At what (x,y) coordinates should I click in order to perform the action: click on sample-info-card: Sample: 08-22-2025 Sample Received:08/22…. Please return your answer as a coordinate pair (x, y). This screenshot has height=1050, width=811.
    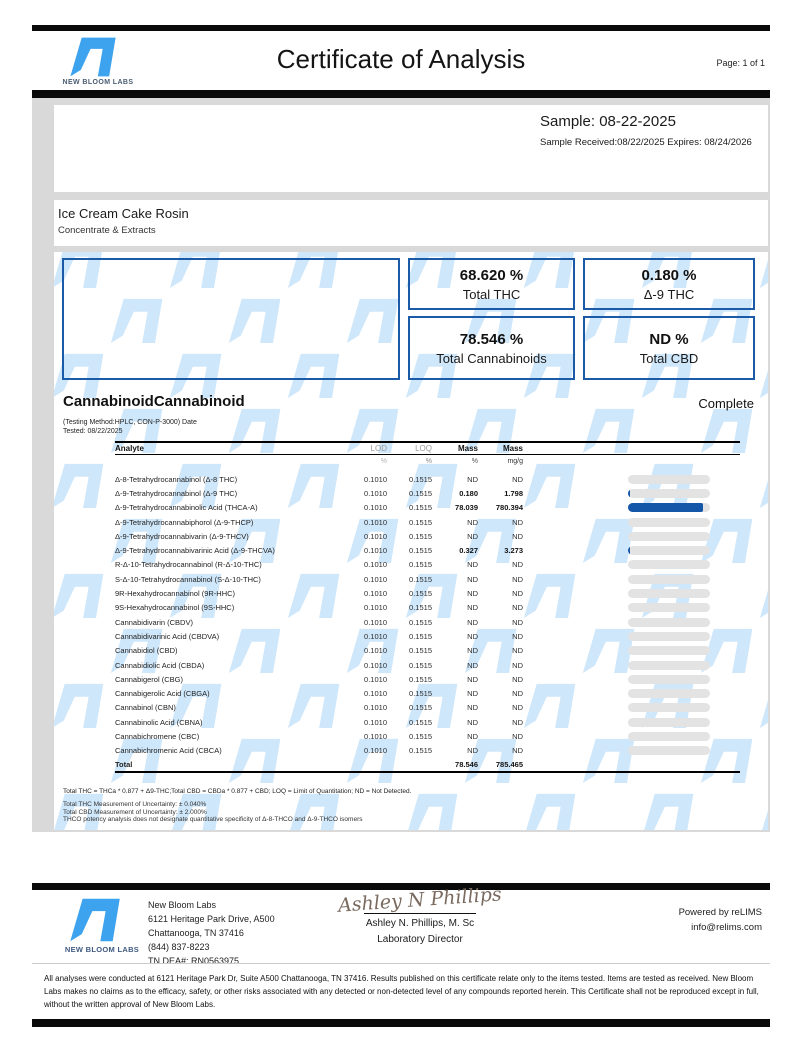
    Looking at the image, I should click on (411, 148).